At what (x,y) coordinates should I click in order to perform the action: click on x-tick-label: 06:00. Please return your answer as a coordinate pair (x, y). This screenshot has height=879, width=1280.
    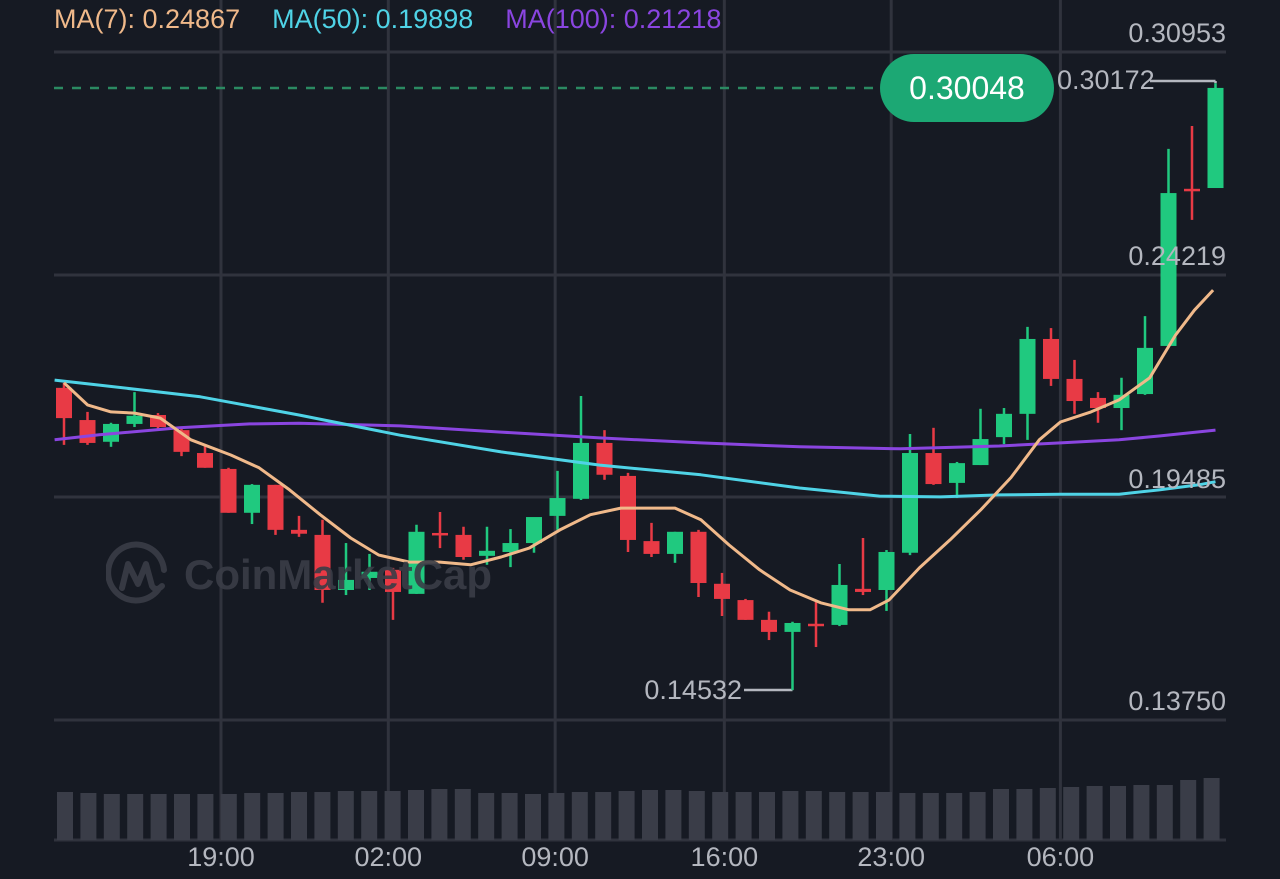
    Looking at the image, I should click on (1061, 857).